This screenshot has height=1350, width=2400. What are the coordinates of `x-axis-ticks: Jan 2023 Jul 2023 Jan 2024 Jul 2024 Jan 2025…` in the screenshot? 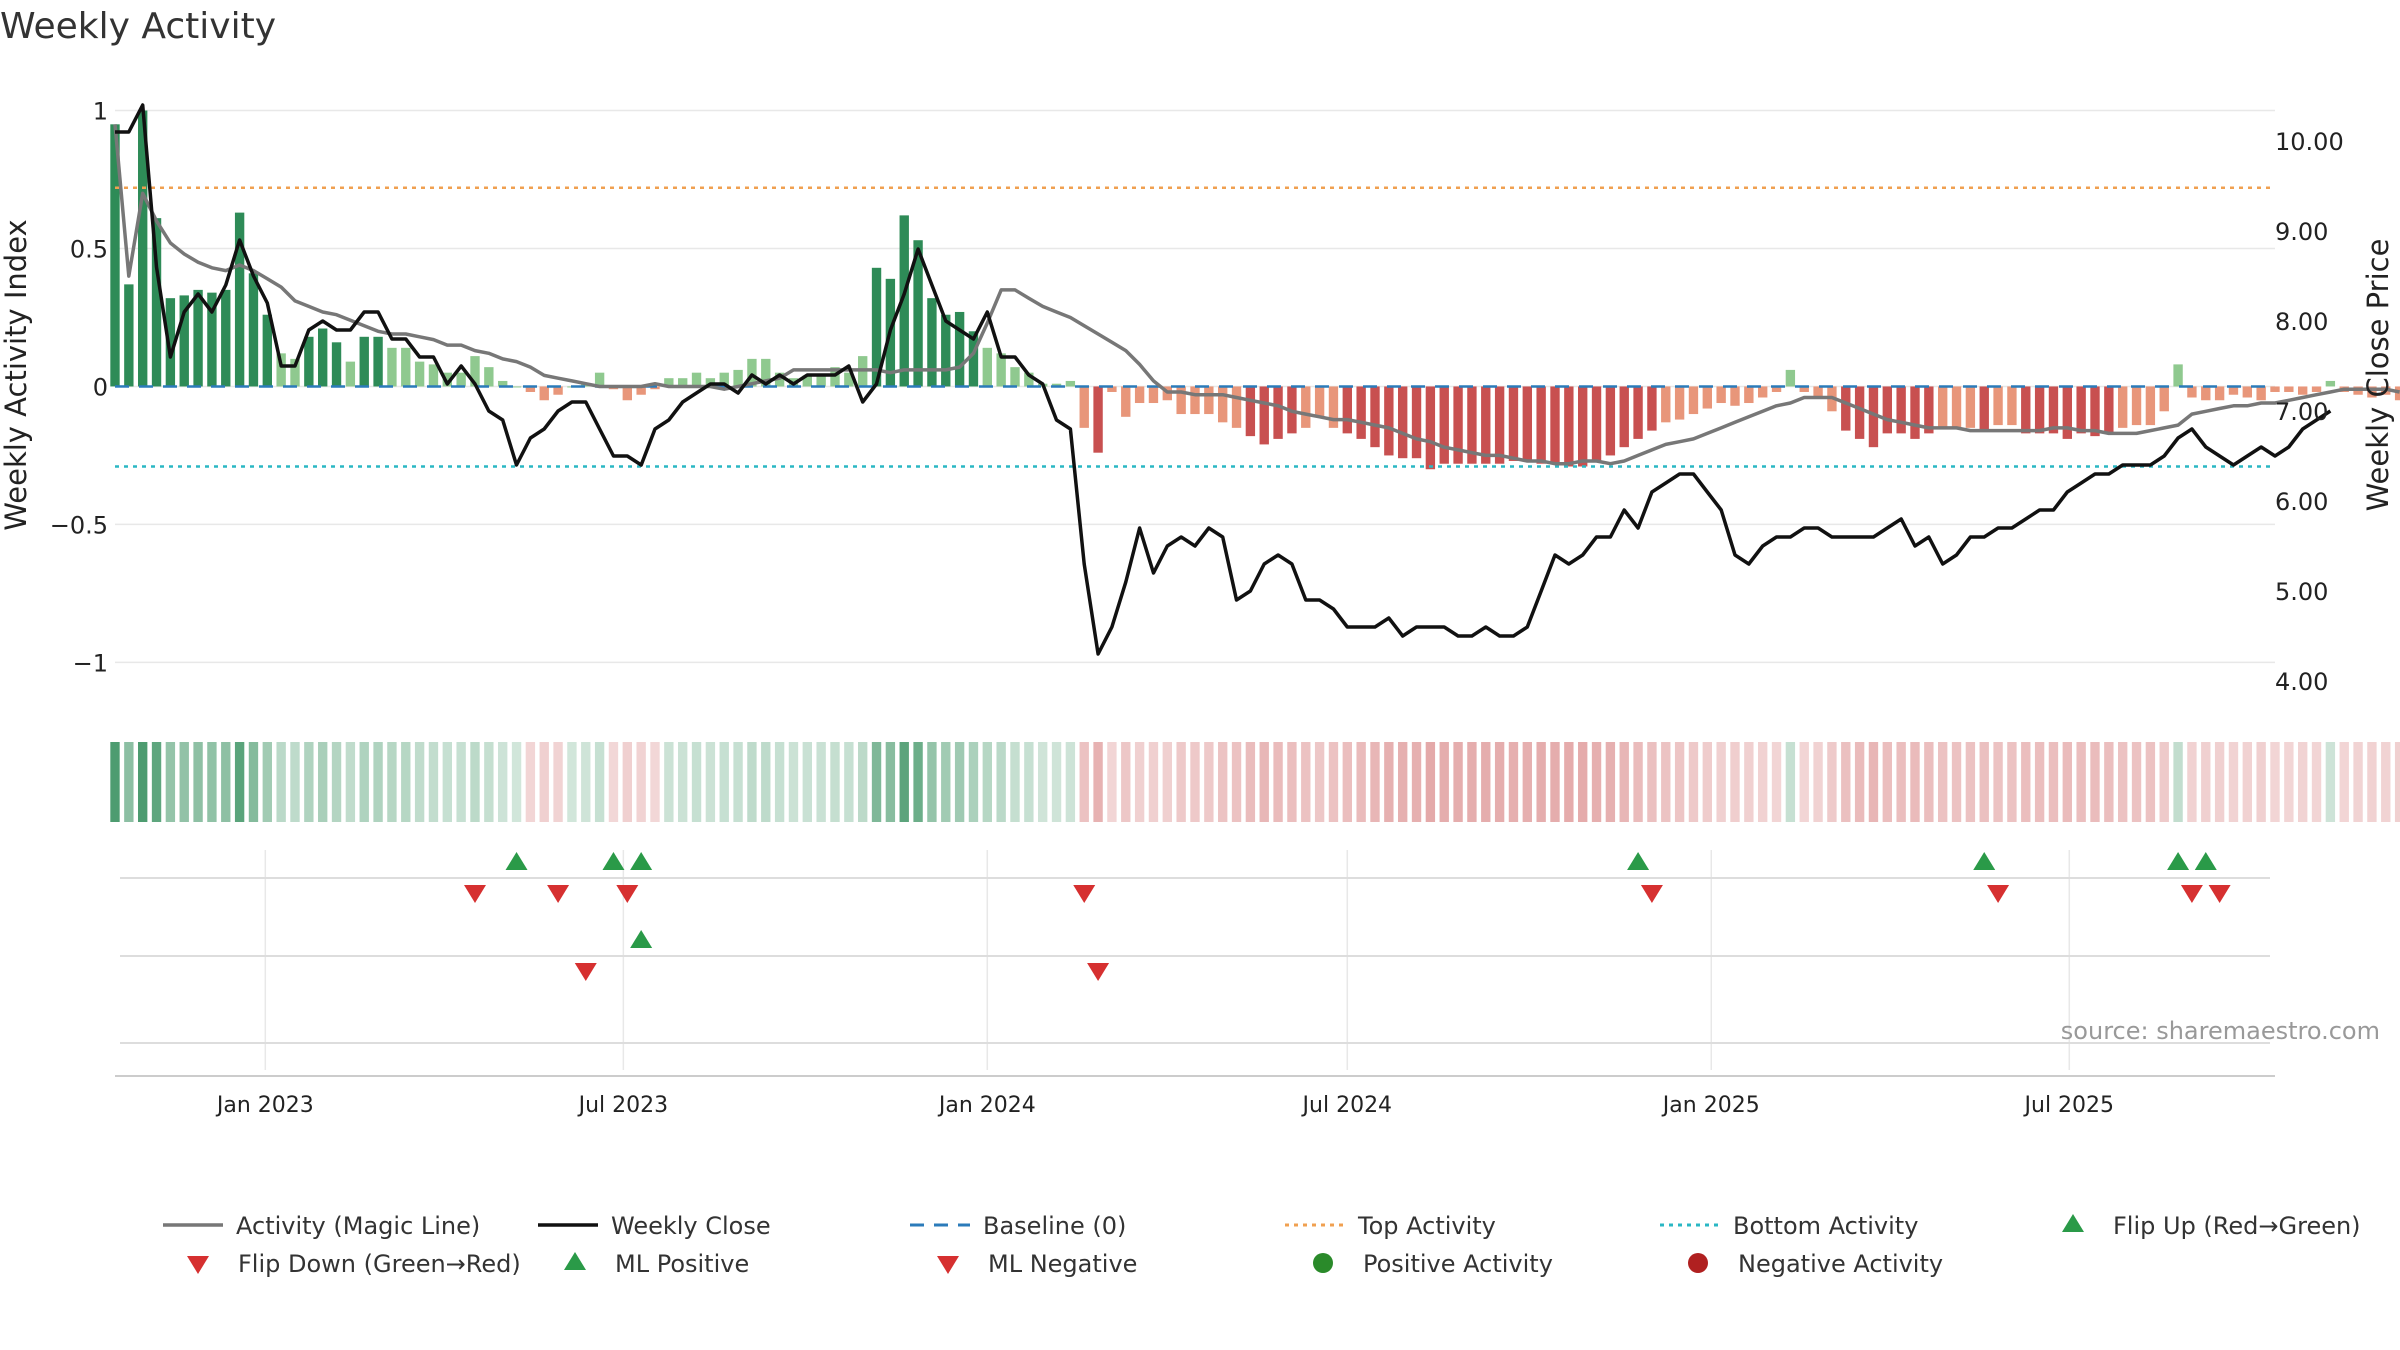 It's located at (1164, 1105).